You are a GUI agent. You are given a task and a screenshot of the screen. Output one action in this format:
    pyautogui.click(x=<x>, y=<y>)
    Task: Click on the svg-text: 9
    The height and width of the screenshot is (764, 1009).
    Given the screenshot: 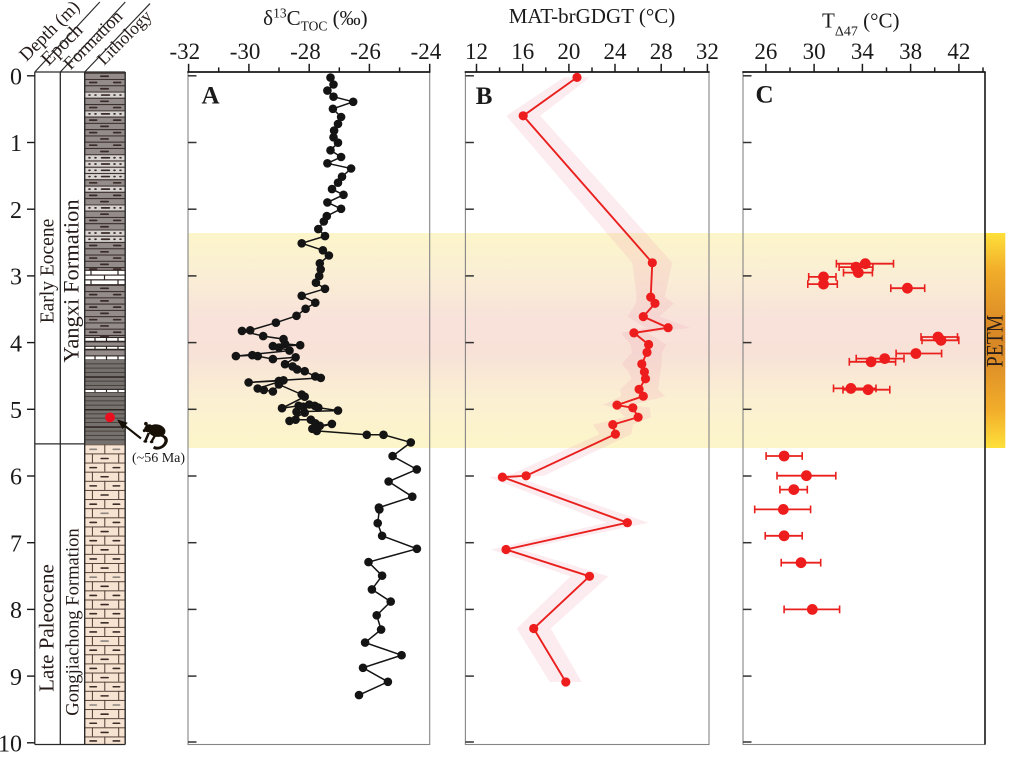 What is the action you would take?
    pyautogui.click(x=16, y=678)
    